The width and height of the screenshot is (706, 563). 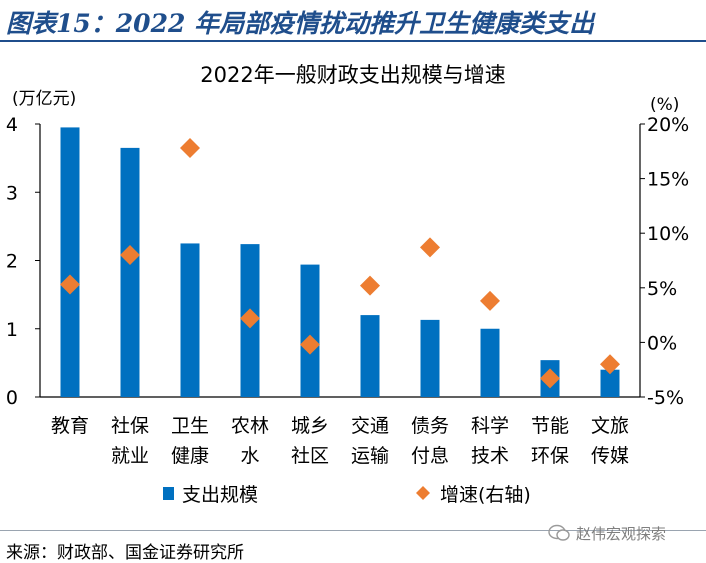 I want to click on category-label: 付息, so click(x=430, y=456).